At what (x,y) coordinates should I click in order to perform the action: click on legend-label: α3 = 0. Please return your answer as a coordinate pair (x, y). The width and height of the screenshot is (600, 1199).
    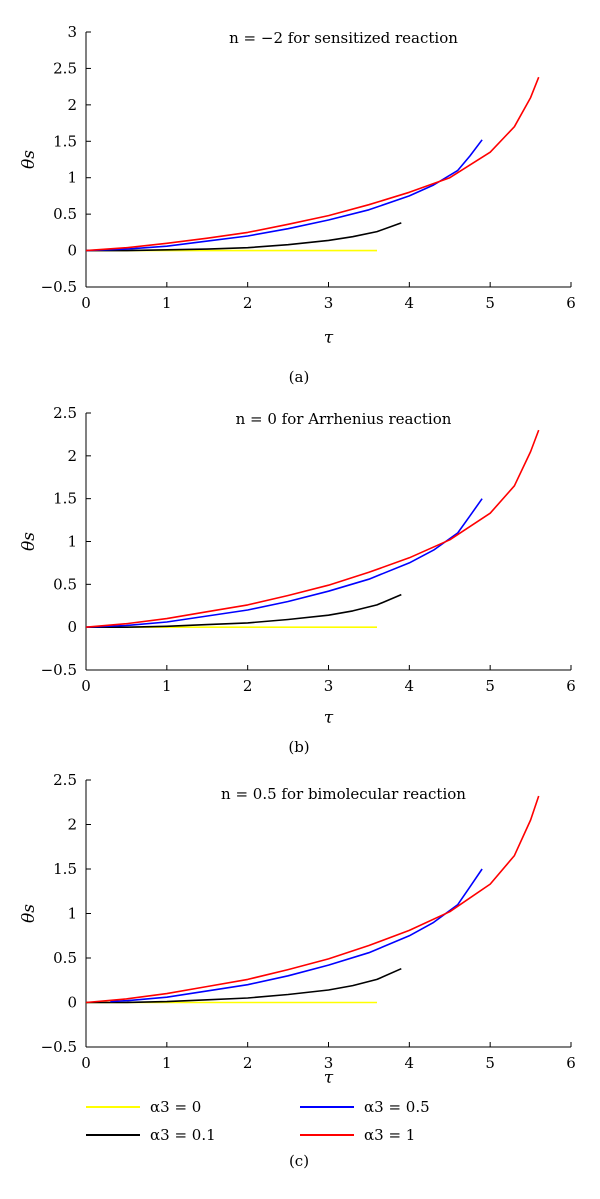
    Looking at the image, I should click on (175, 1107).